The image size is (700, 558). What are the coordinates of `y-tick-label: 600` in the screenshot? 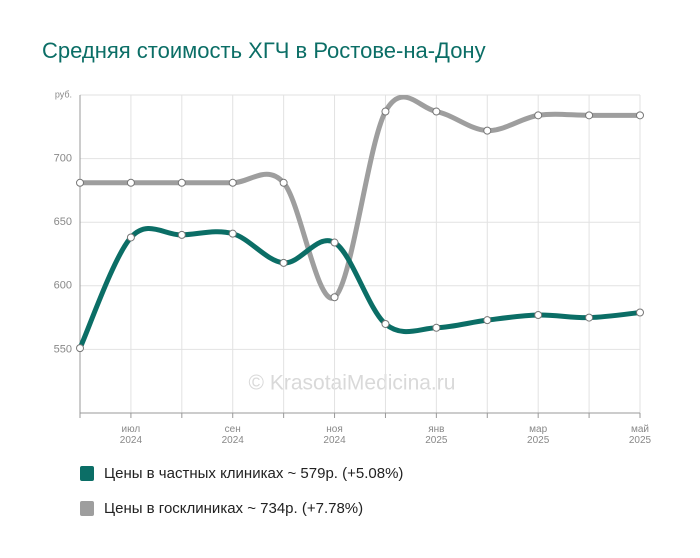 It's located at (63, 286).